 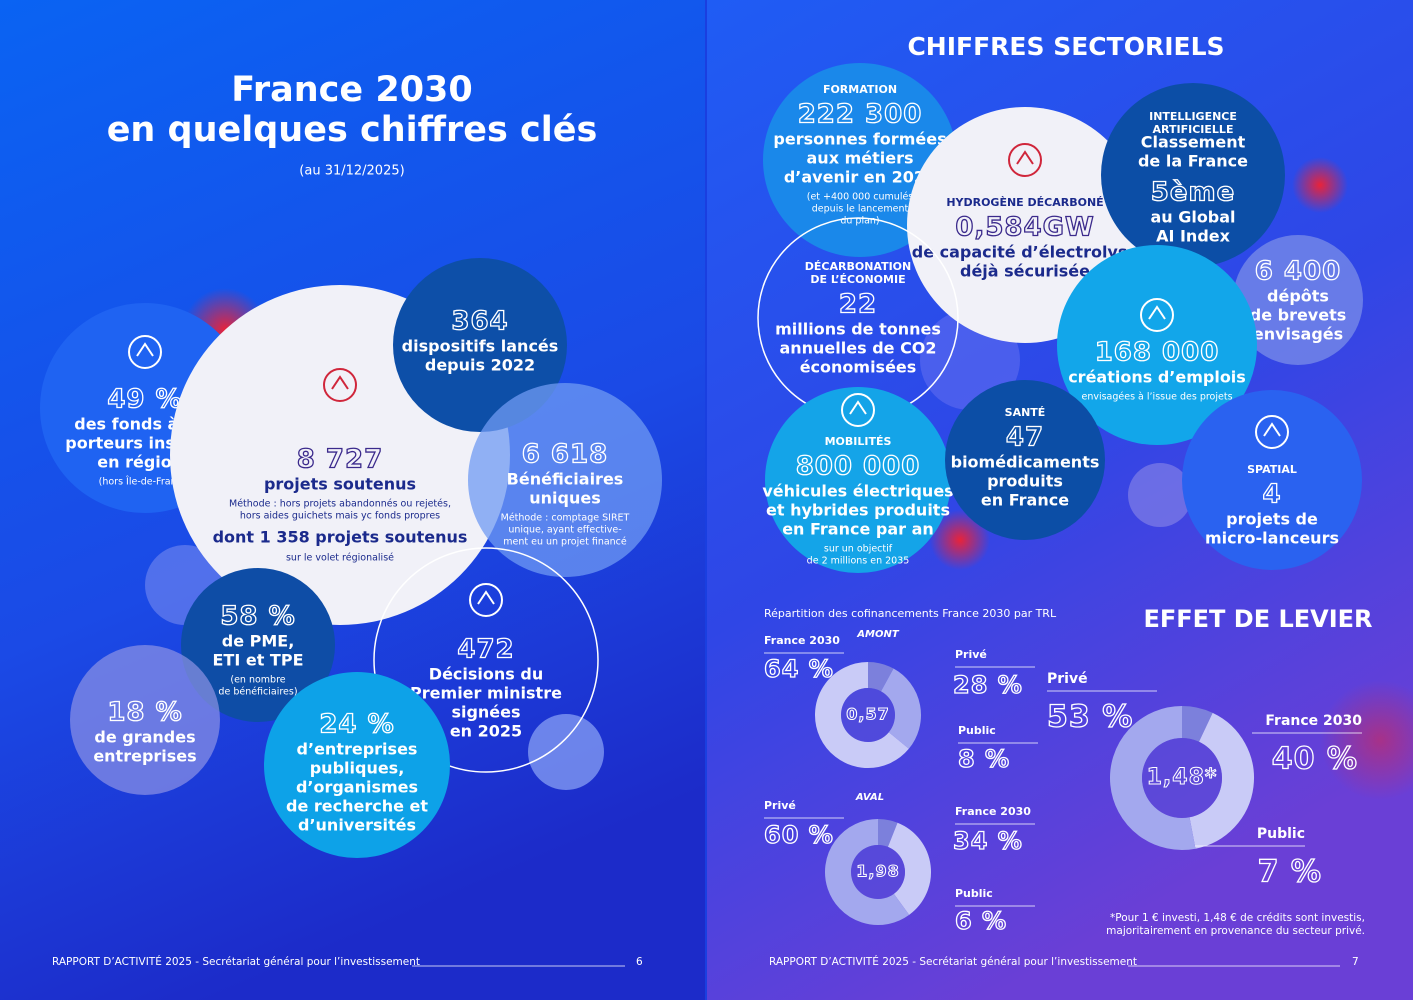 I want to click on title: France 2030, so click(x=352, y=90).